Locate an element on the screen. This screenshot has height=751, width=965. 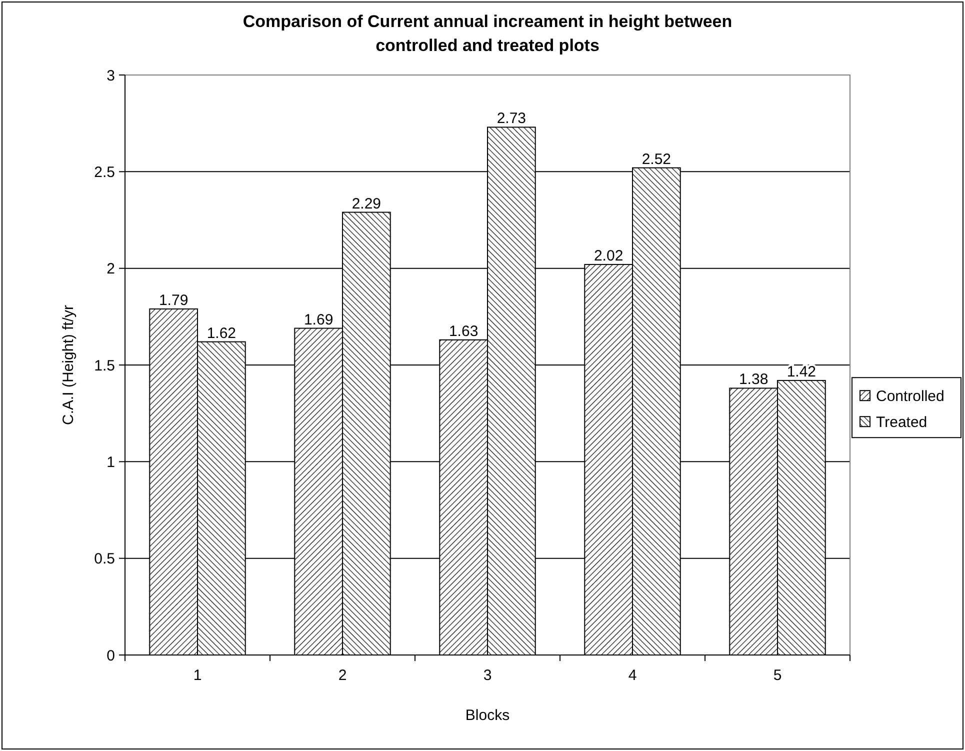
data-label: 1.79 is located at coordinates (173, 300).